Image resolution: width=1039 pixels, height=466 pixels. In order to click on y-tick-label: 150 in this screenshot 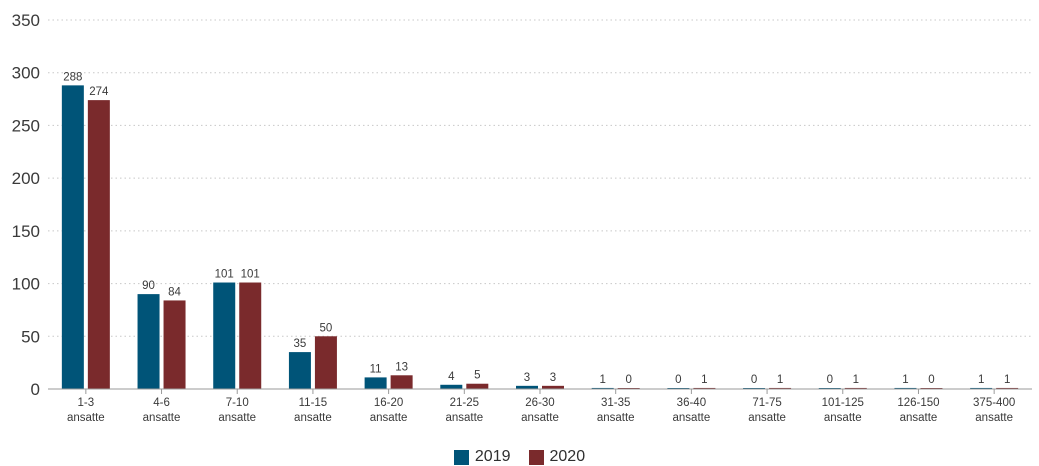, I will do `click(26, 231)`.